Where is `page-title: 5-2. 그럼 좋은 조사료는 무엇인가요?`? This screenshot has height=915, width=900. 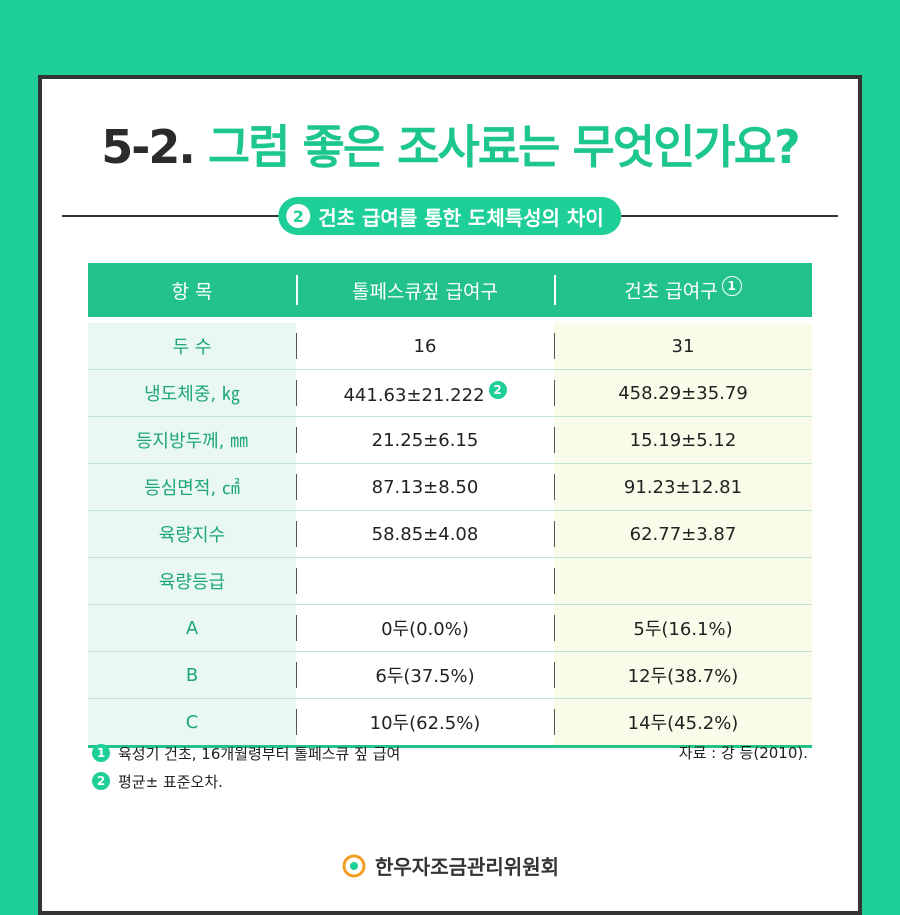
page-title: 5-2. 그럼 좋은 조사료는 무엇인가요? is located at coordinates (450, 144).